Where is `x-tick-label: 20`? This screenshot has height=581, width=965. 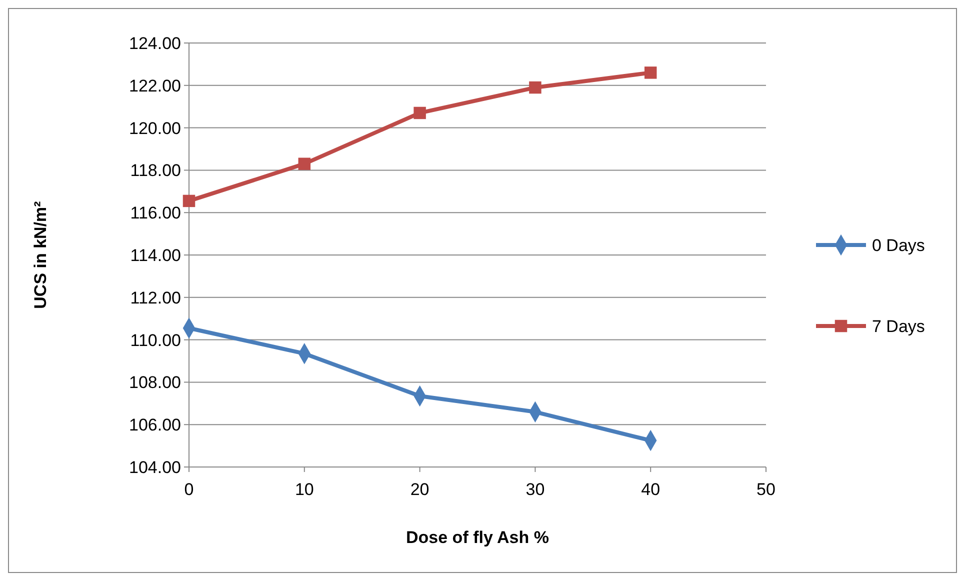 x-tick-label: 20 is located at coordinates (420, 489).